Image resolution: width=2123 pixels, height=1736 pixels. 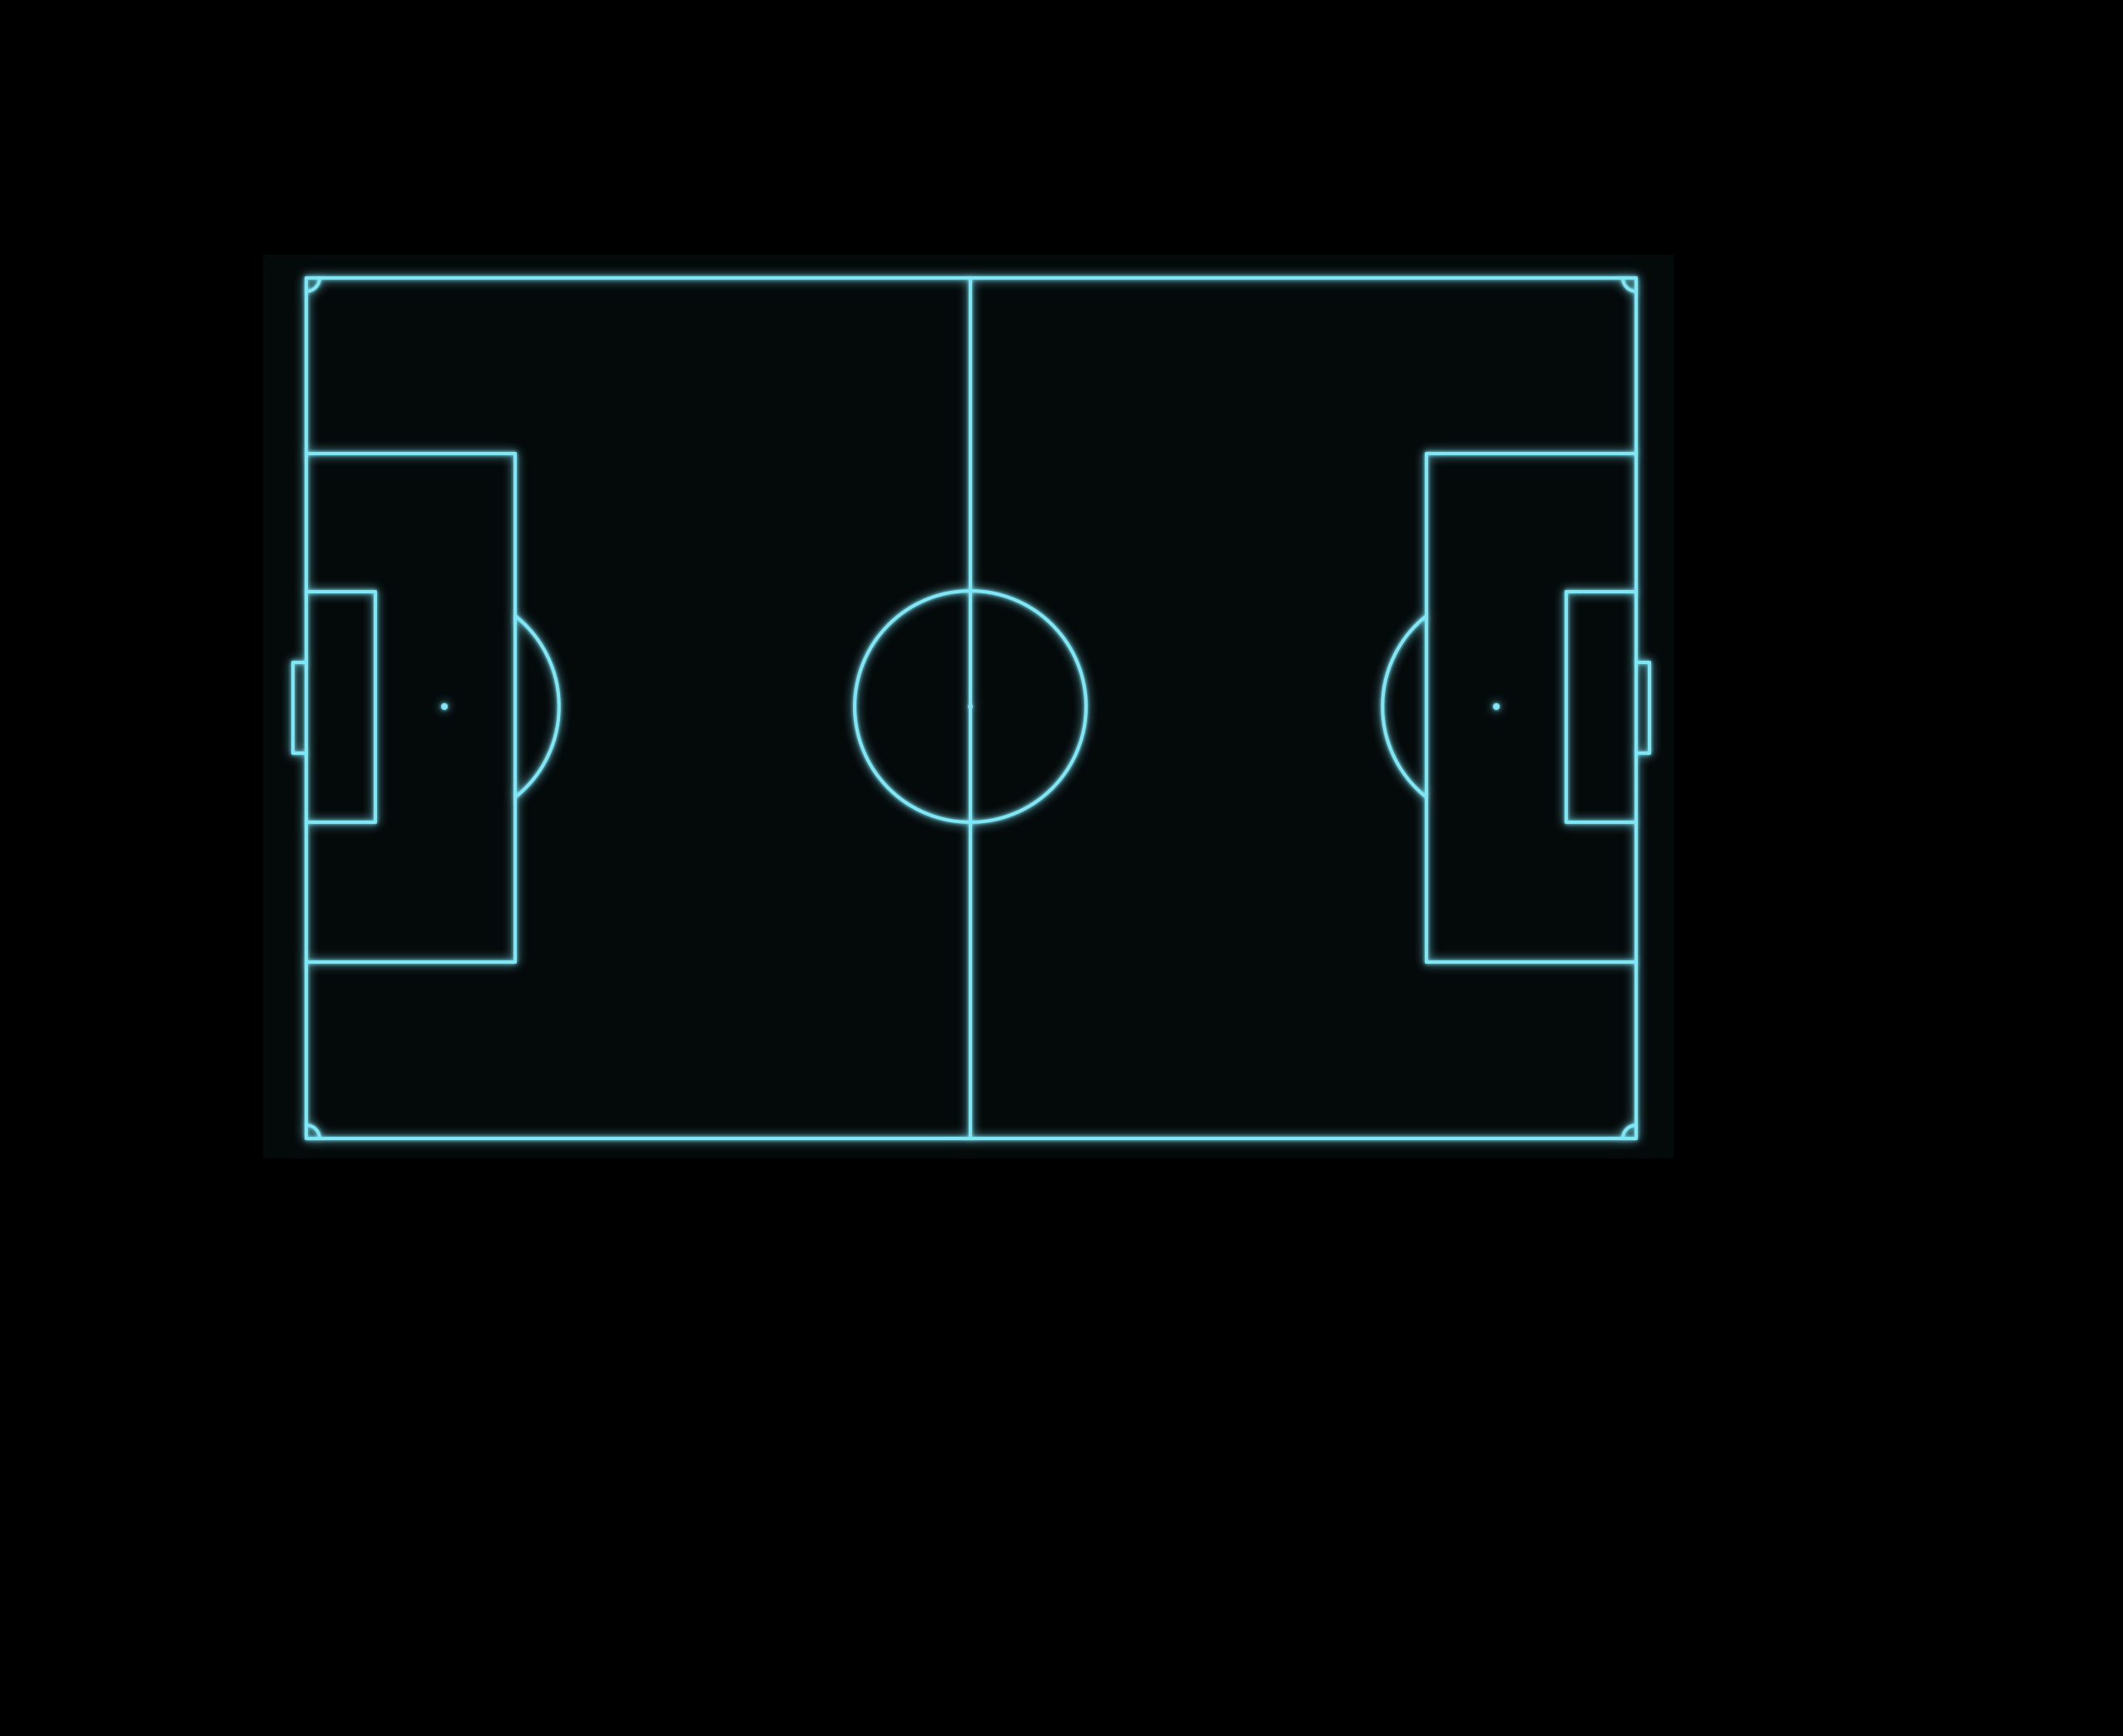 I want to click on corner-arc-top-right, so click(x=1629, y=284).